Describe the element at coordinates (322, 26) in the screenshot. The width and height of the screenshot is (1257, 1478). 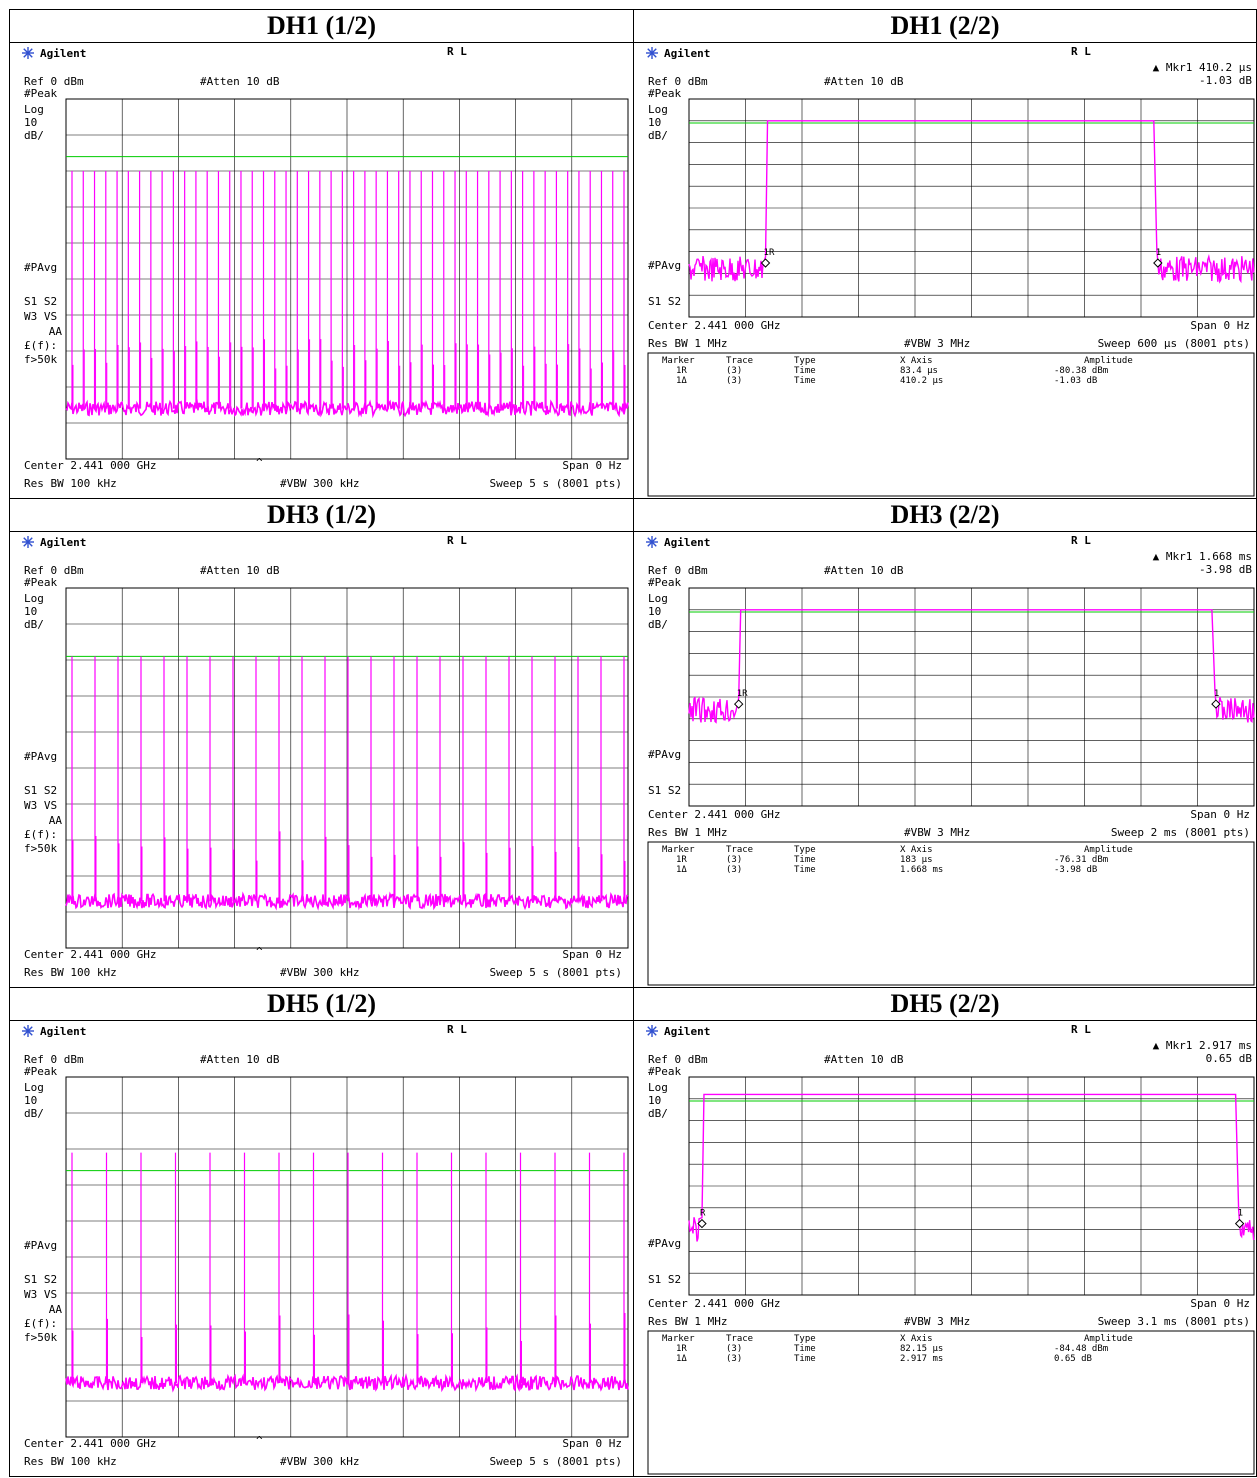
I see `panel-heading: DH1 (1/2)` at that location.